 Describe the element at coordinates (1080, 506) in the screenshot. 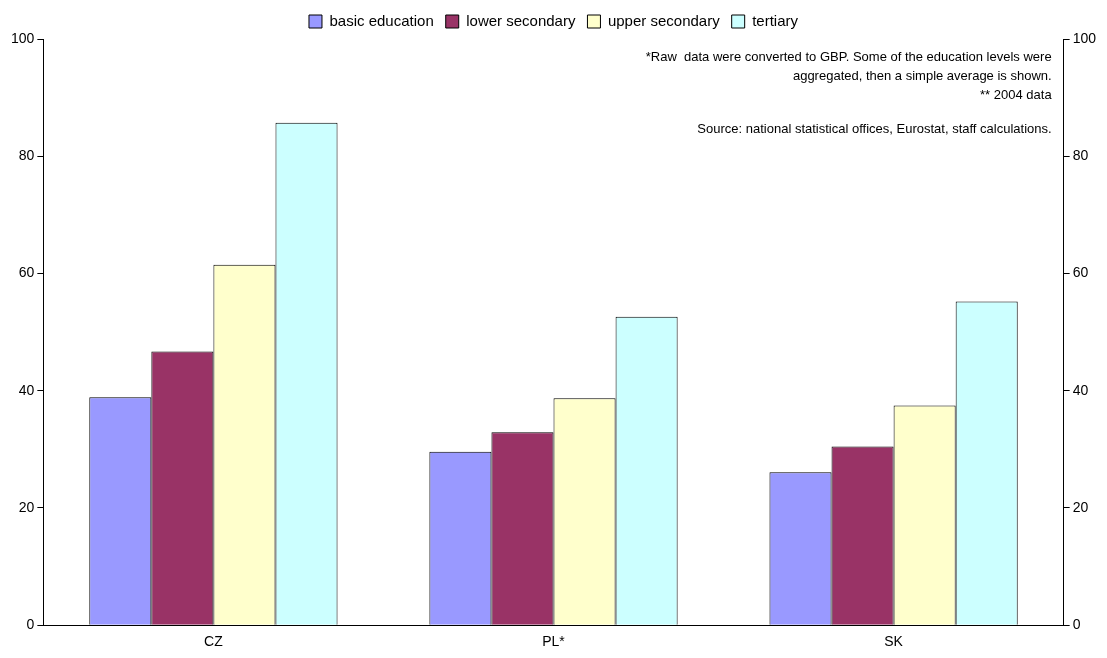

I see `y2-tick-label: 20` at that location.